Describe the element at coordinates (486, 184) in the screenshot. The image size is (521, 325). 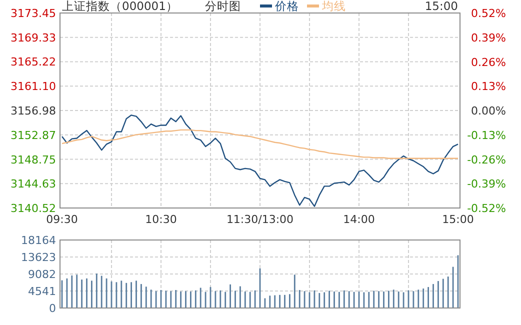
I see `y2-tick-label: -0.39%` at that location.